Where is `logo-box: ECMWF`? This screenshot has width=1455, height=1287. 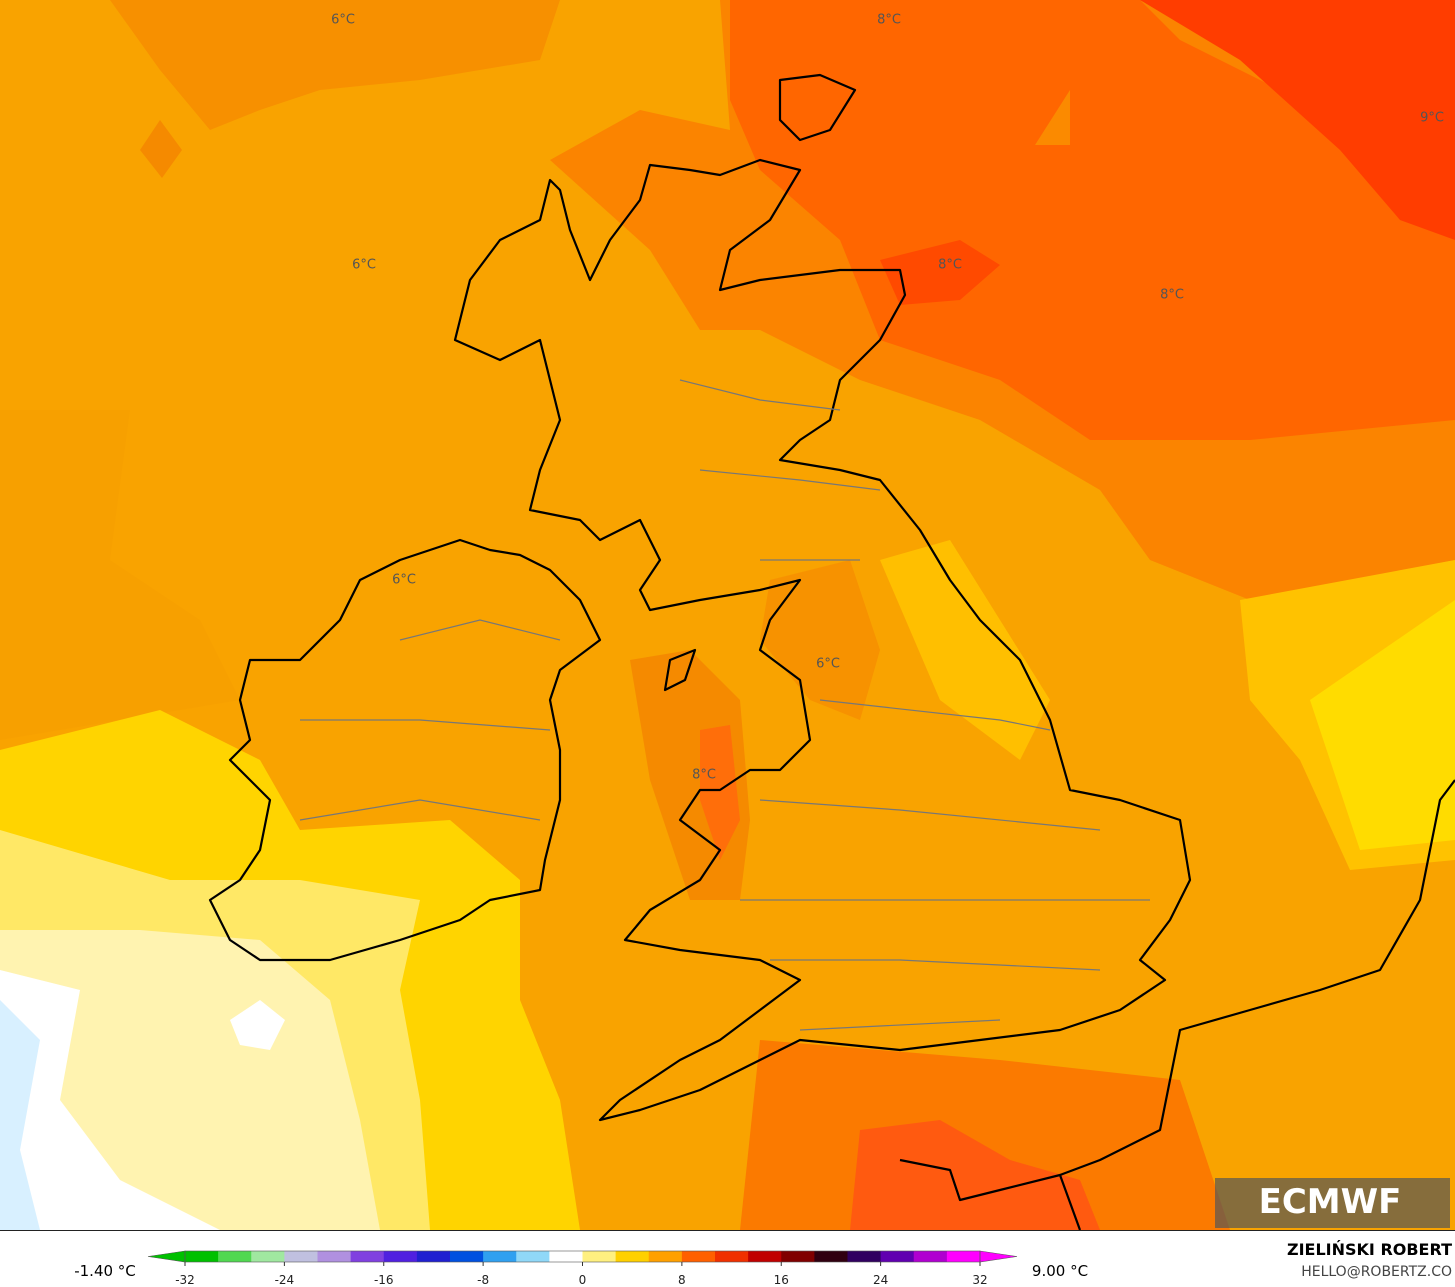 logo-box: ECMWF is located at coordinates (1332, 1203).